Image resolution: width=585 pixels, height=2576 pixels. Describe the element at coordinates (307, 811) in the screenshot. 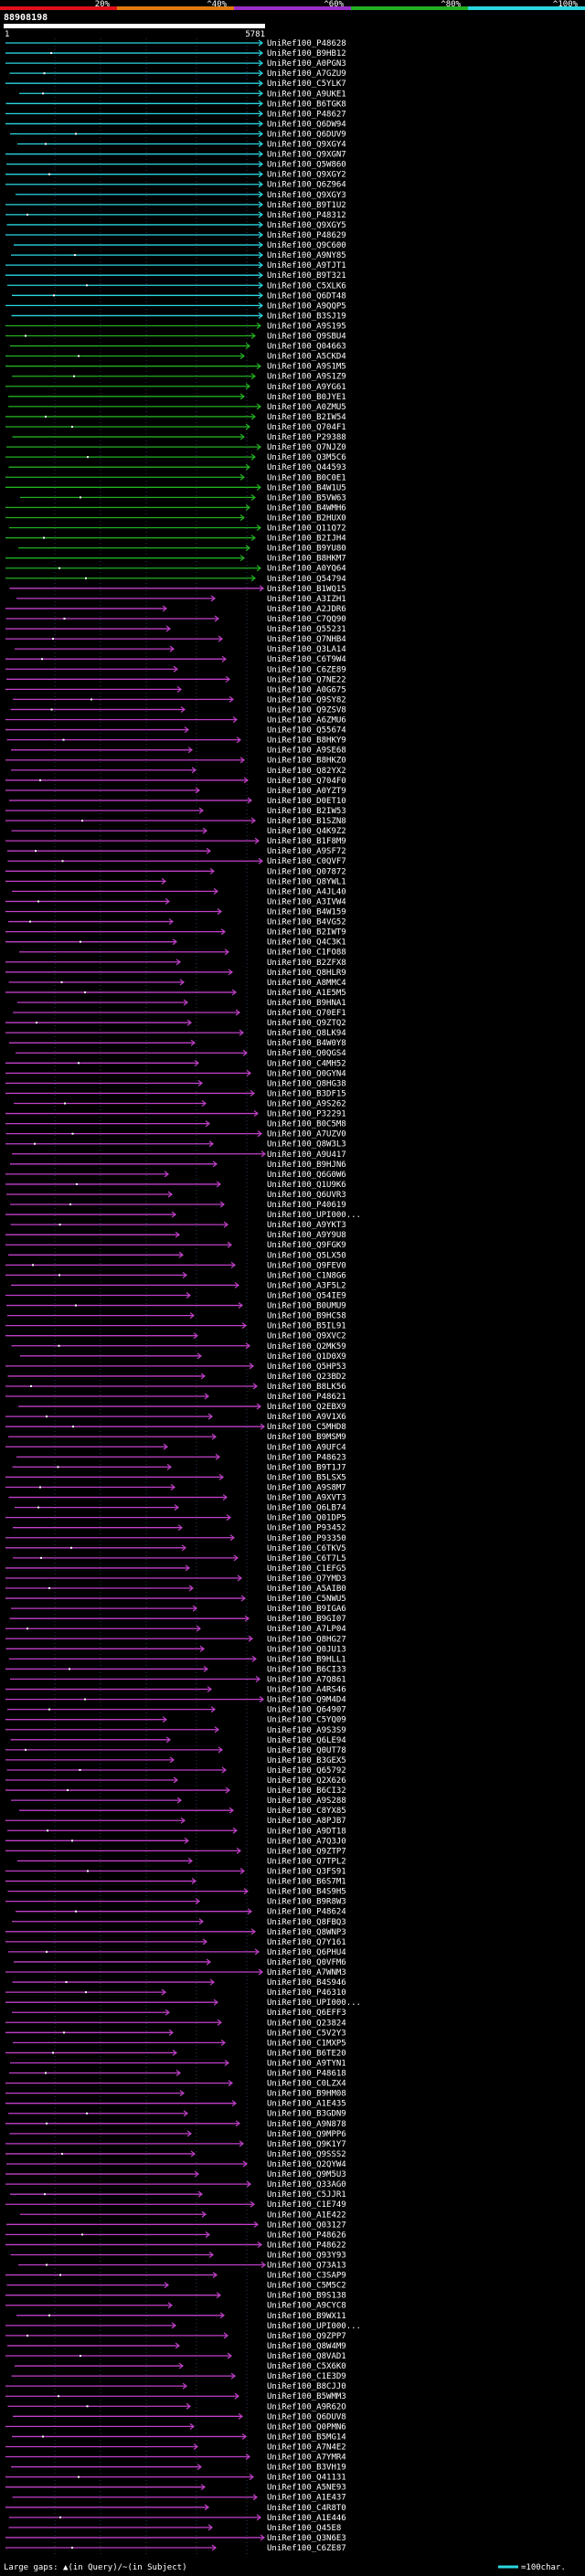

I see `subject-label: UniRef100_B2IW53` at that location.